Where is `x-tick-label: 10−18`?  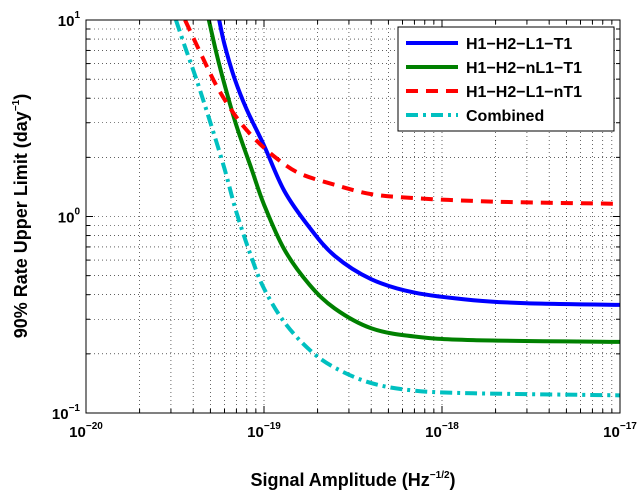
x-tick-label: 10−18 is located at coordinates (442, 431).